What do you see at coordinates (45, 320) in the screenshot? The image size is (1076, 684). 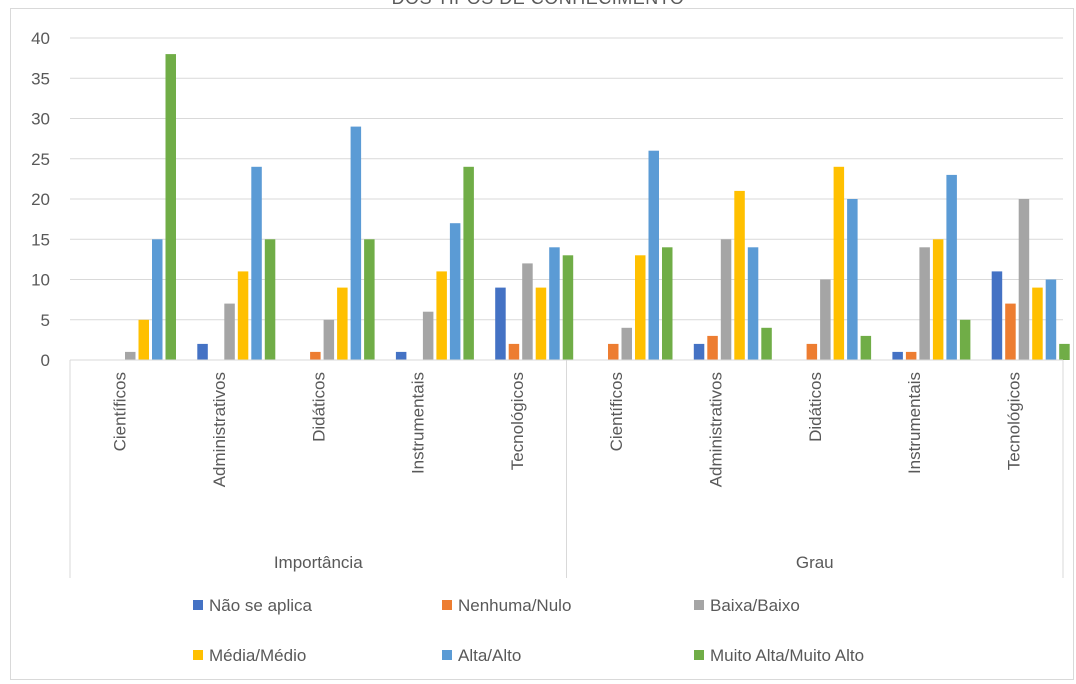 I see `y-tick-label: 5` at bounding box center [45, 320].